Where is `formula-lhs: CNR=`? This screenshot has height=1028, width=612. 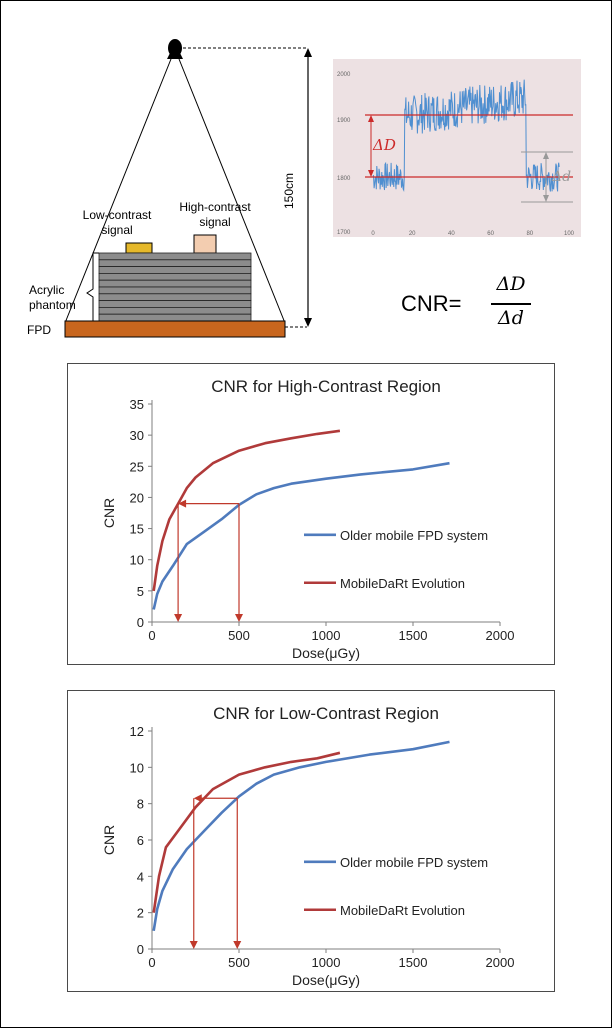
formula-lhs: CNR= is located at coordinates (431, 303).